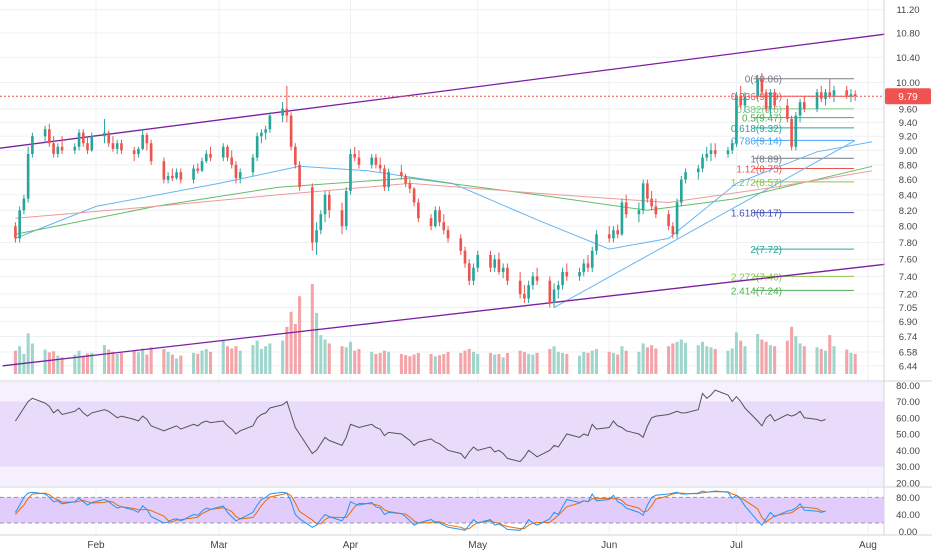  Describe the element at coordinates (759, 110) in the screenshot. I see `fib-level-label: 0.382(9.6)` at that location.